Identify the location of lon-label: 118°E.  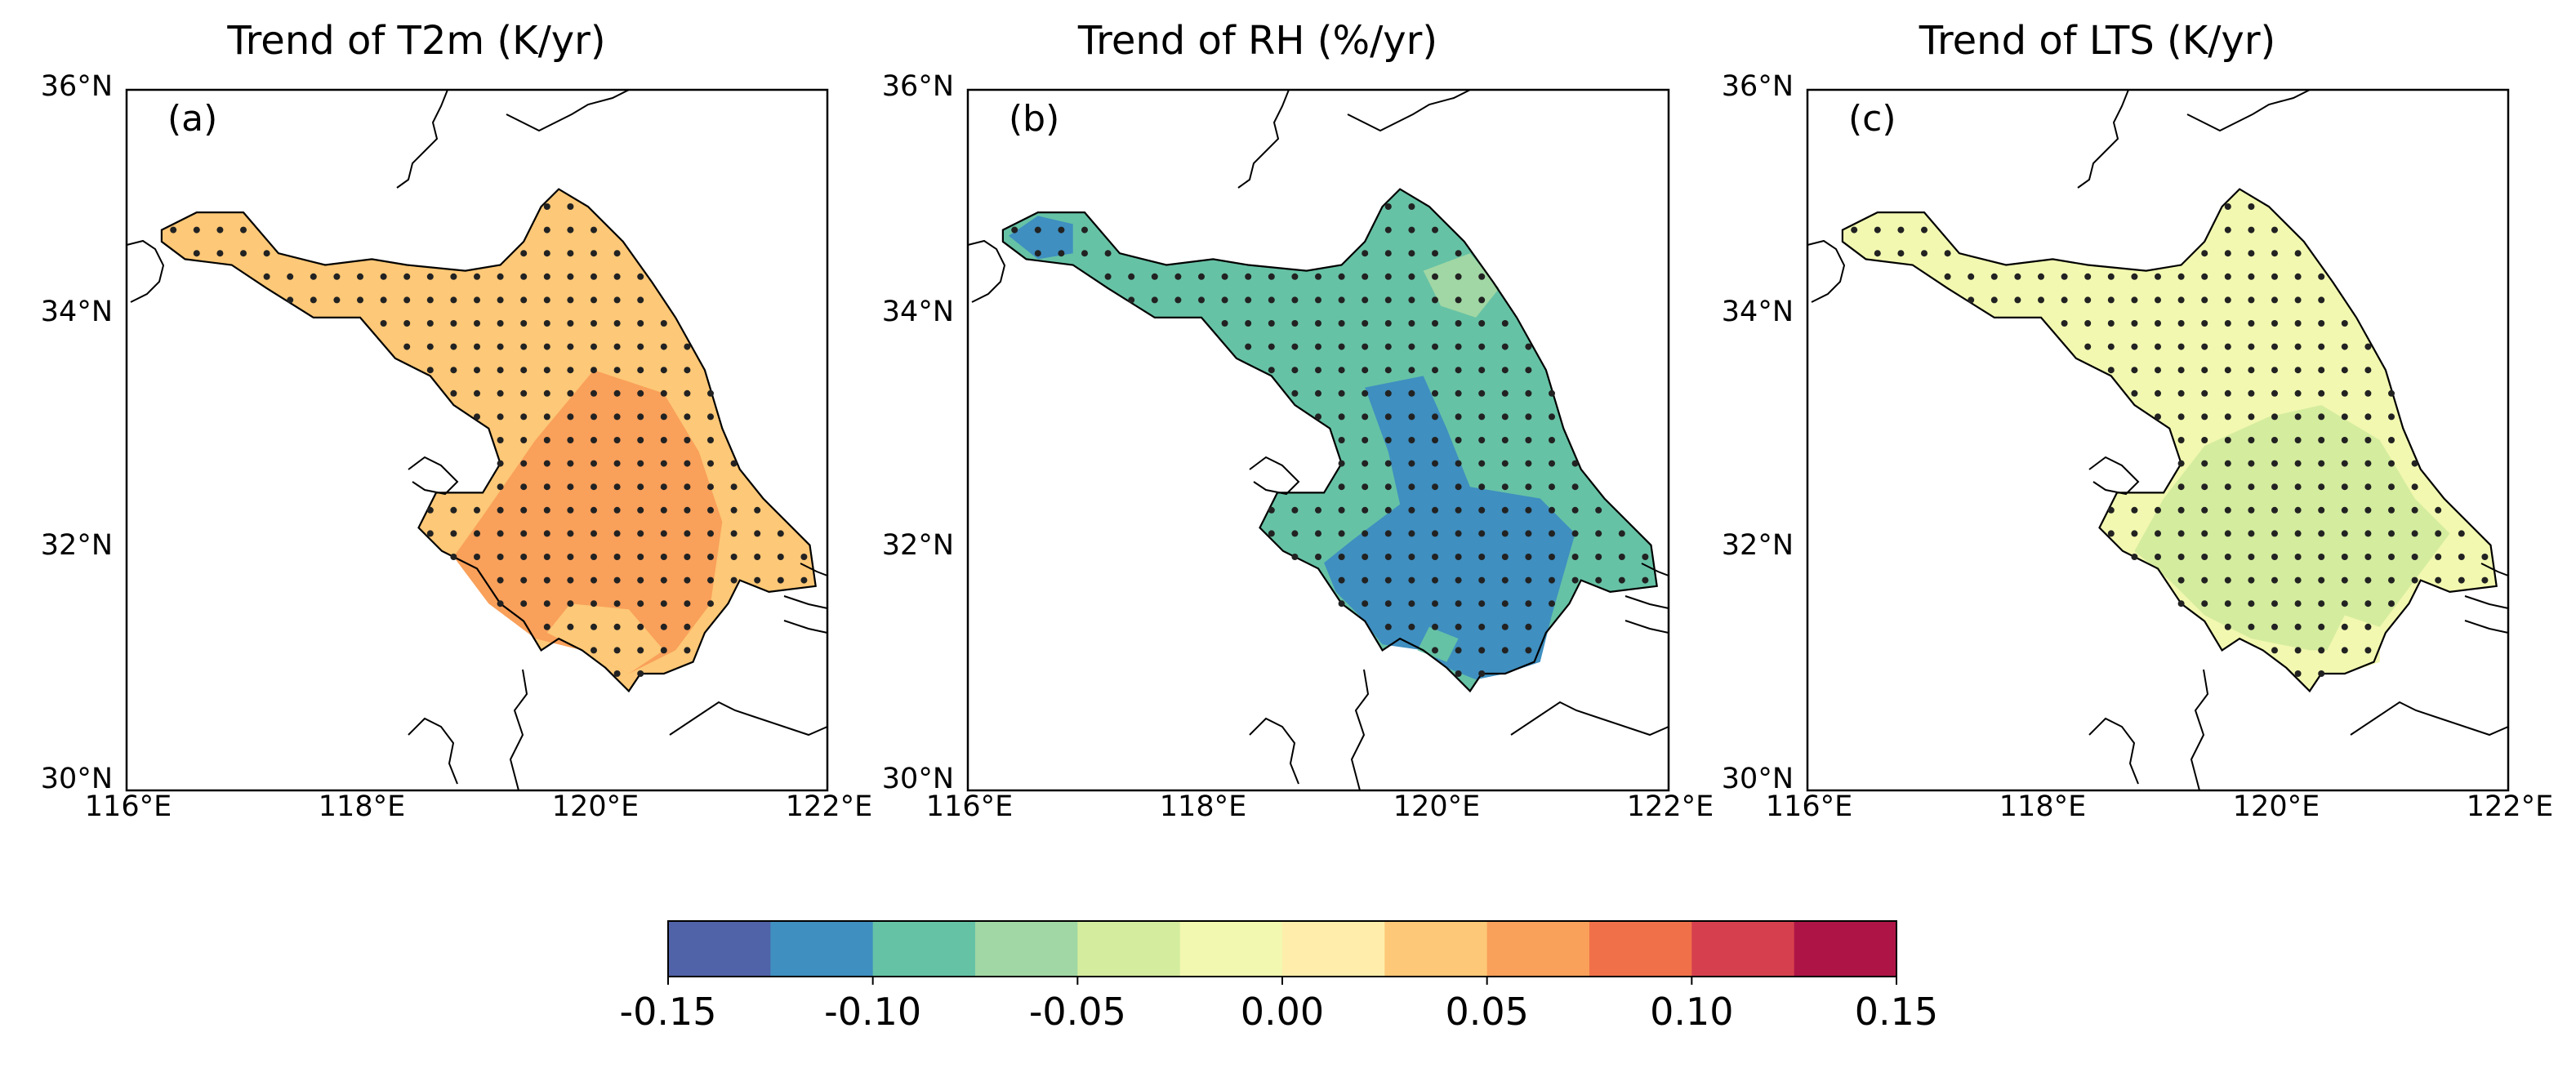
(2043, 806).